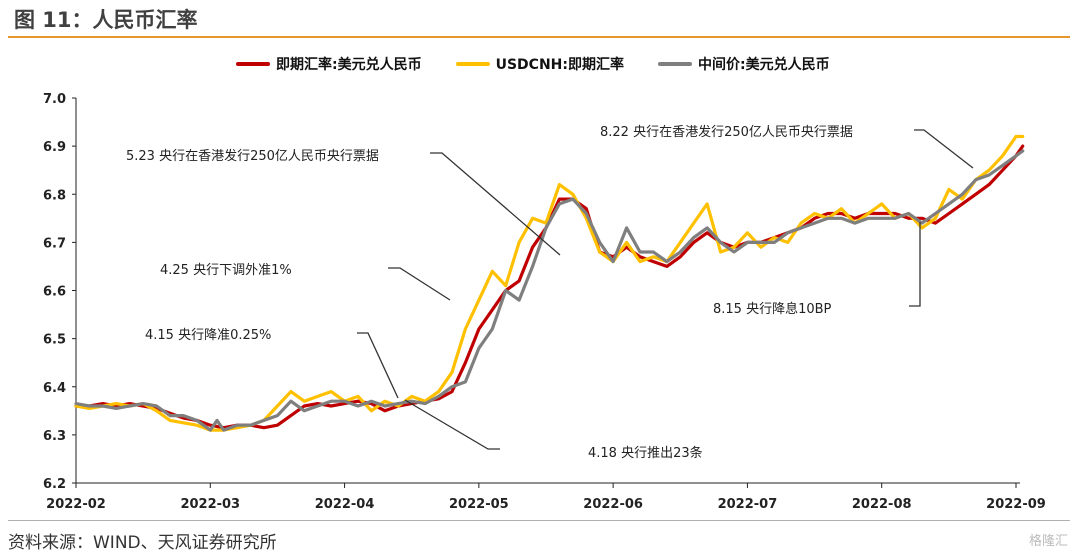  I want to click on y-tick-label: 6.9, so click(54, 147).